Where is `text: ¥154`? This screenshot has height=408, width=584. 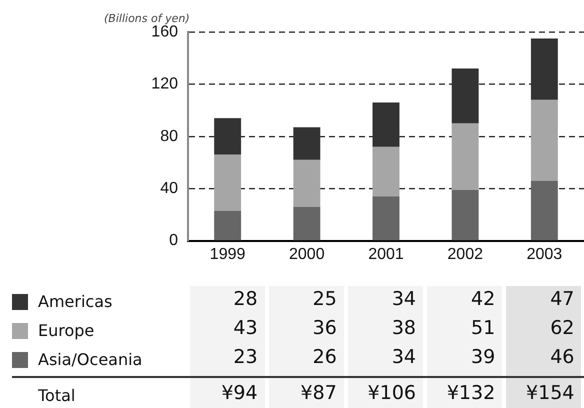 text: ¥154 is located at coordinates (550, 393).